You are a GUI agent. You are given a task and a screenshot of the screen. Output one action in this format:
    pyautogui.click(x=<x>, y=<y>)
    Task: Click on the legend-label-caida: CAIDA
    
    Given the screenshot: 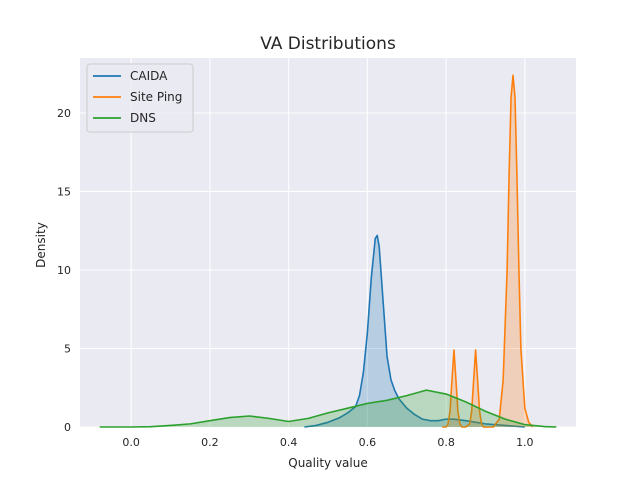 What is the action you would take?
    pyautogui.click(x=149, y=76)
    